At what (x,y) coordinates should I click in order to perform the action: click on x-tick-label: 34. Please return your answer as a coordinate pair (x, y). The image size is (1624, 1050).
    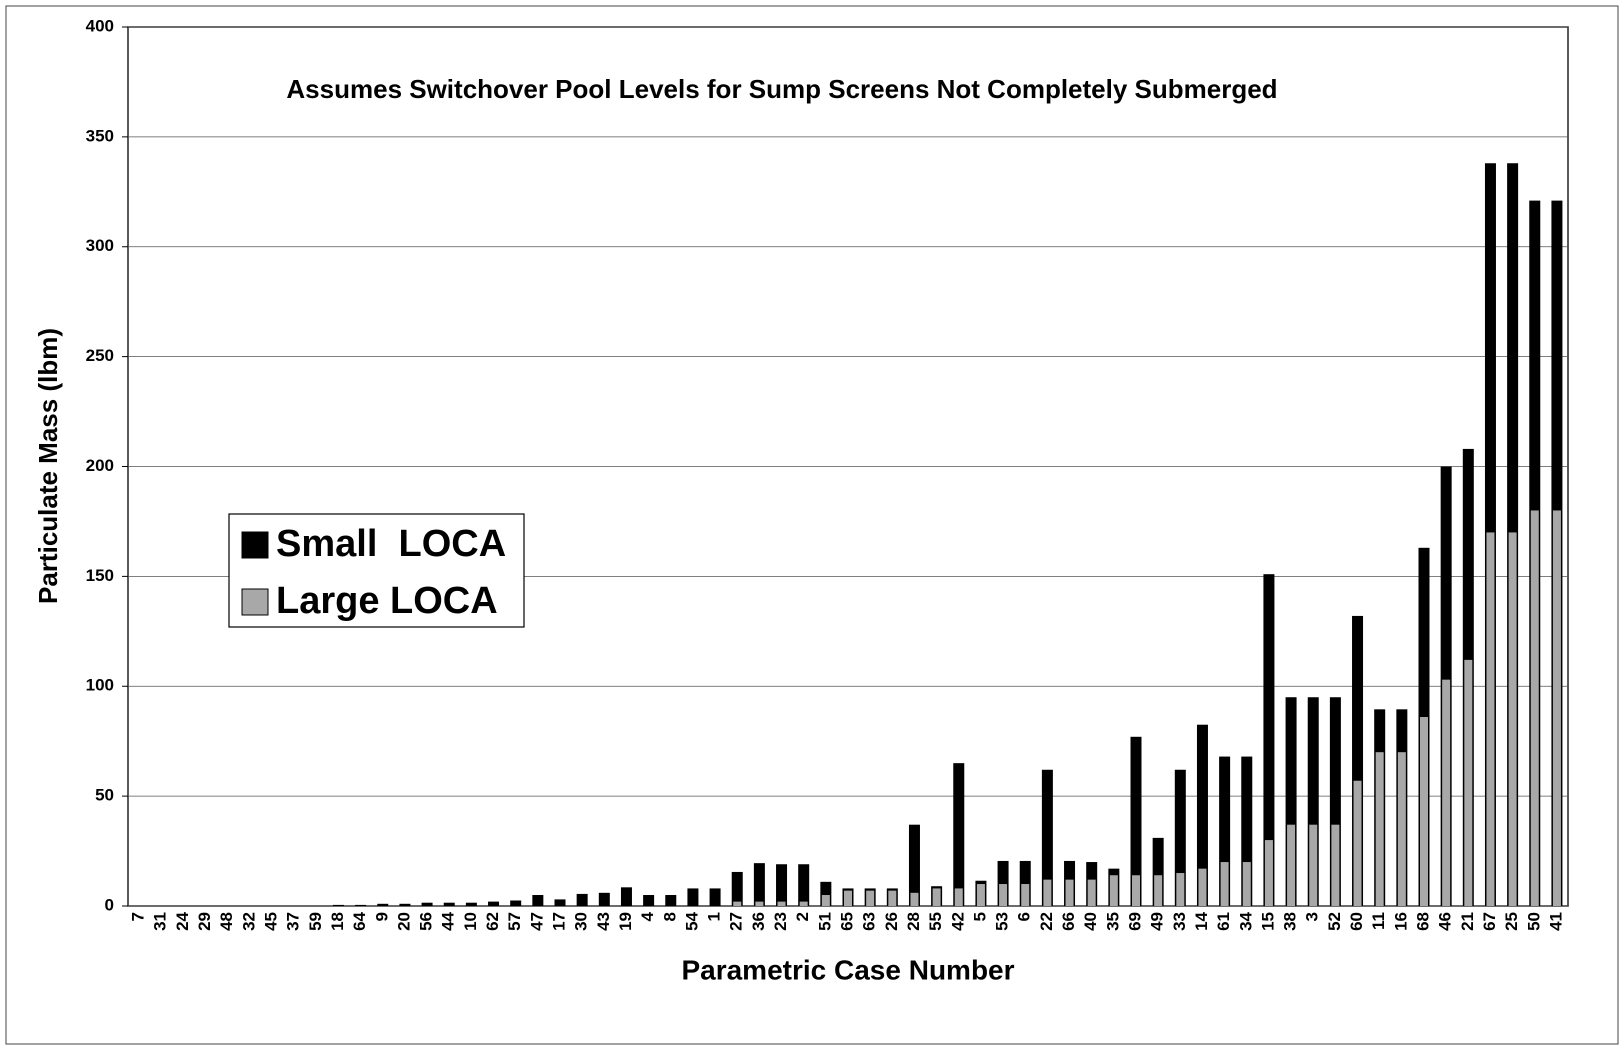
    Looking at the image, I should click on (1245, 920).